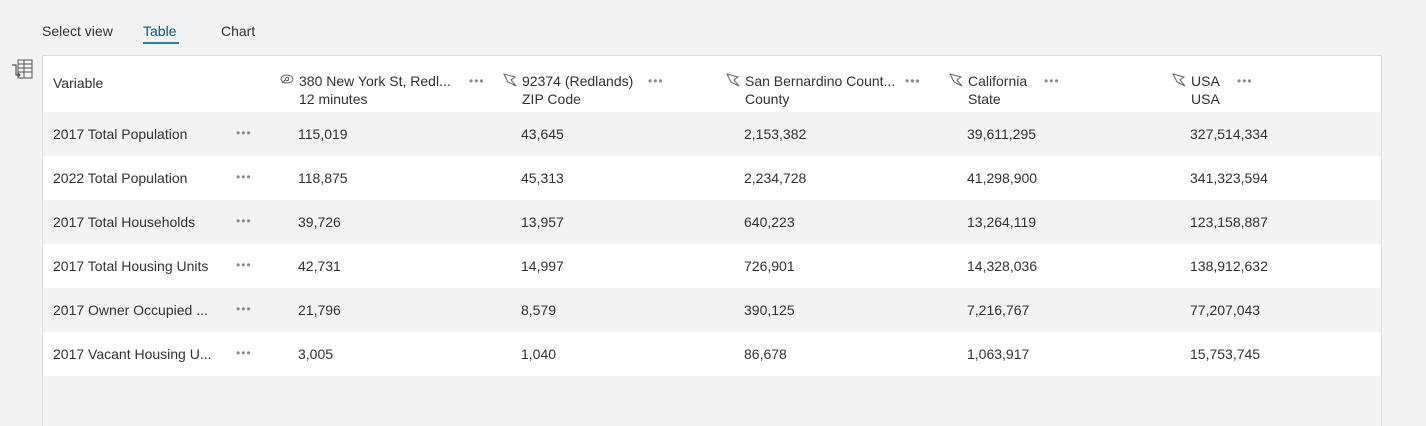 The height and width of the screenshot is (426, 1426). I want to click on table-cell: 21,796, so click(319, 310).